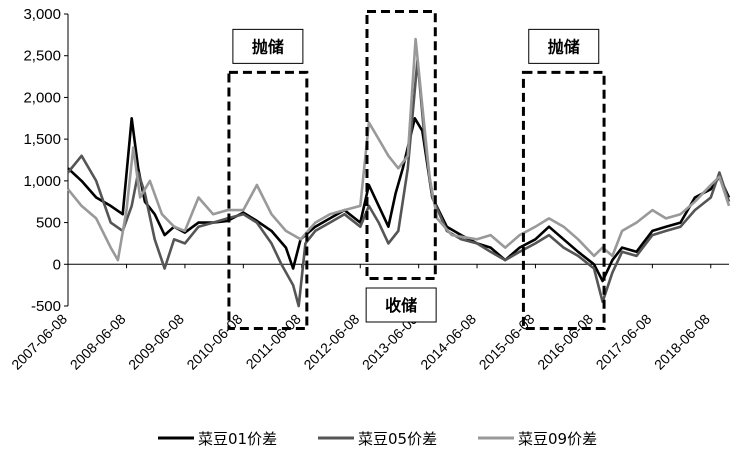 This screenshot has height=455, width=745. I want to click on chart-legend: 菜豆01价差 菜豆05价差 菜豆09价差, so click(377, 439).